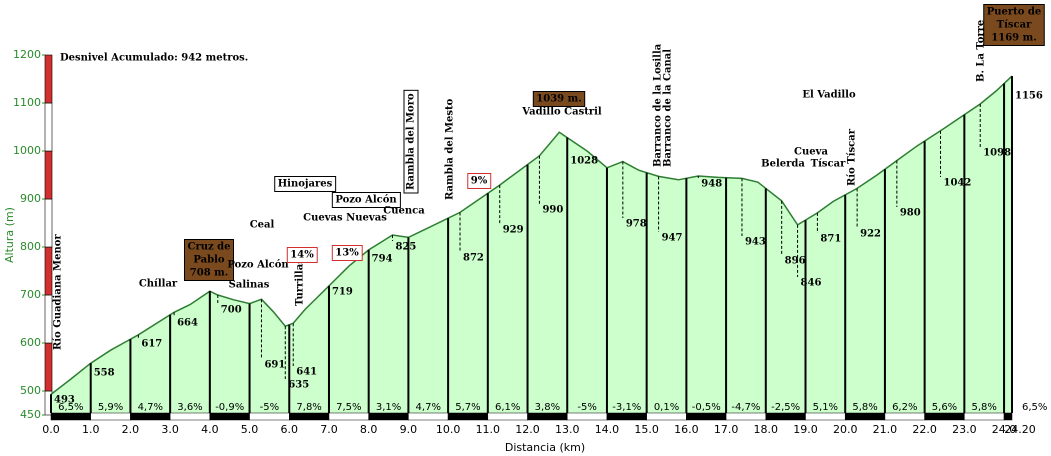 The width and height of the screenshot is (1051, 456). Describe the element at coordinates (795, 261) in the screenshot. I see `spot-height-label: 896` at that location.